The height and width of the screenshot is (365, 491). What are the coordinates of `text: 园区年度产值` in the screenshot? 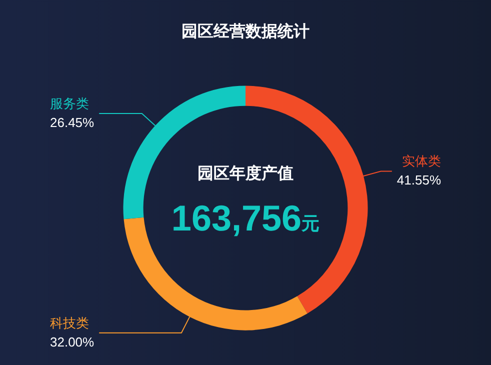 It's located at (246, 173).